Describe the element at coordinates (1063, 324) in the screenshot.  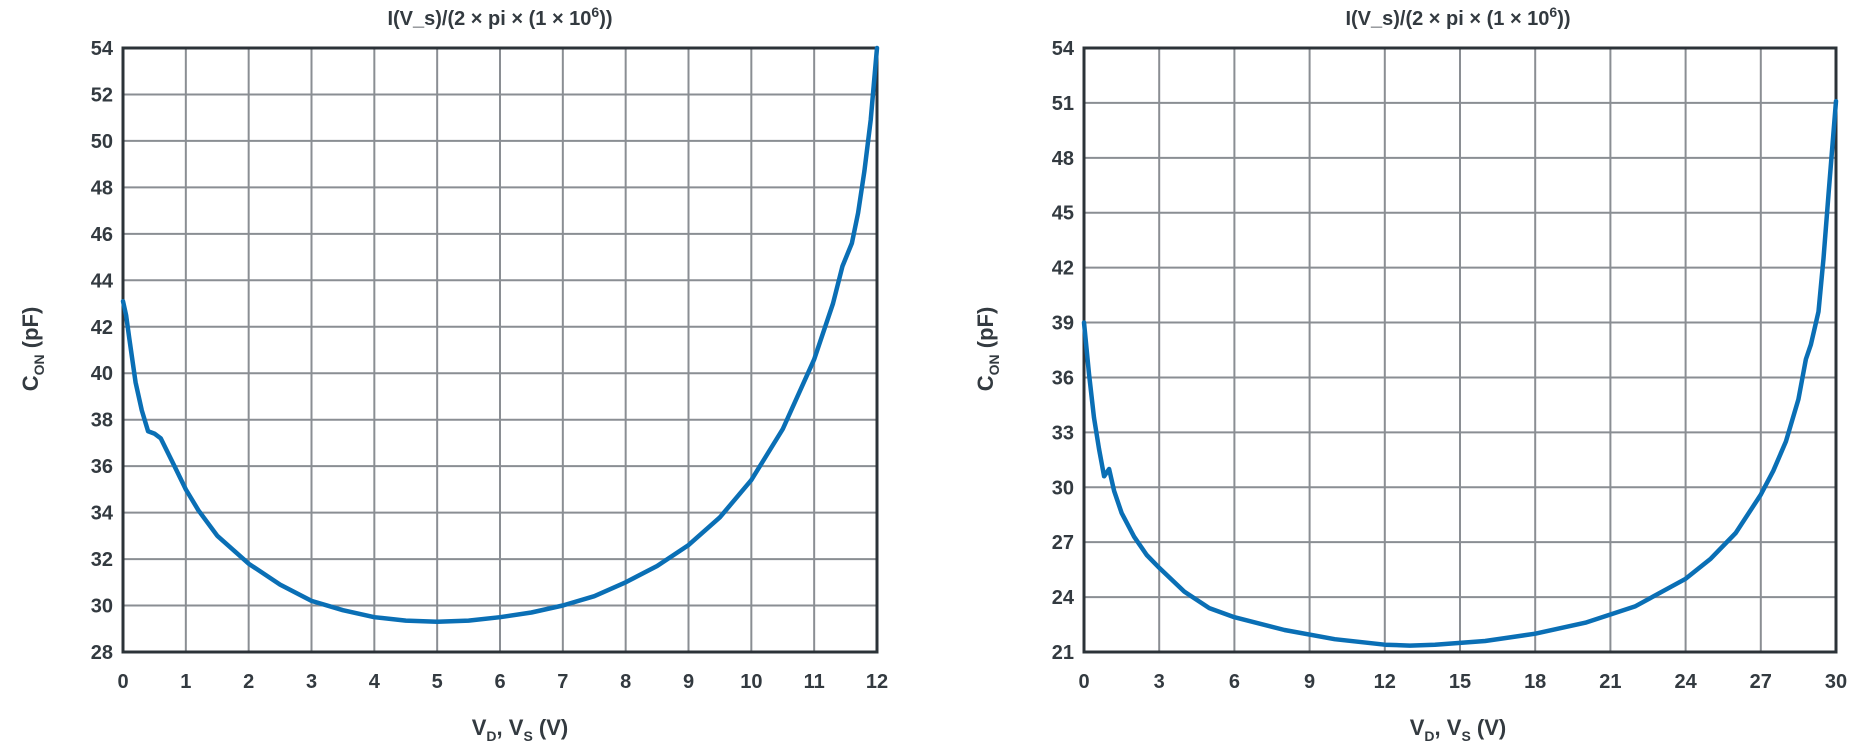
I see `right-y-tick-label: 39` at that location.